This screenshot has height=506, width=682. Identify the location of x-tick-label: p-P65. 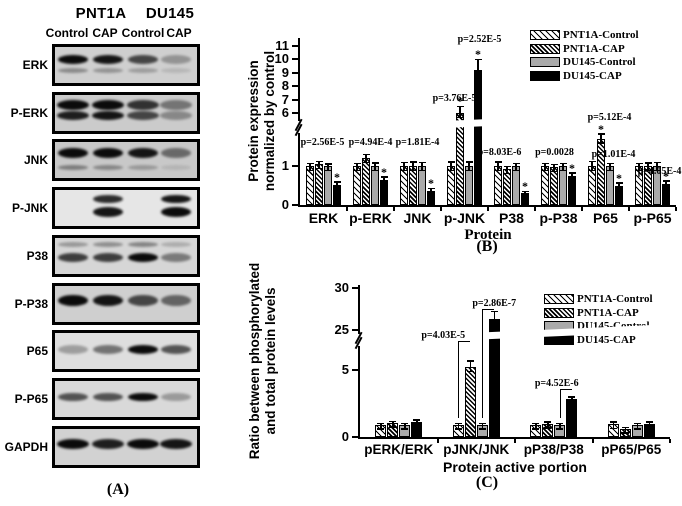
(652, 218).